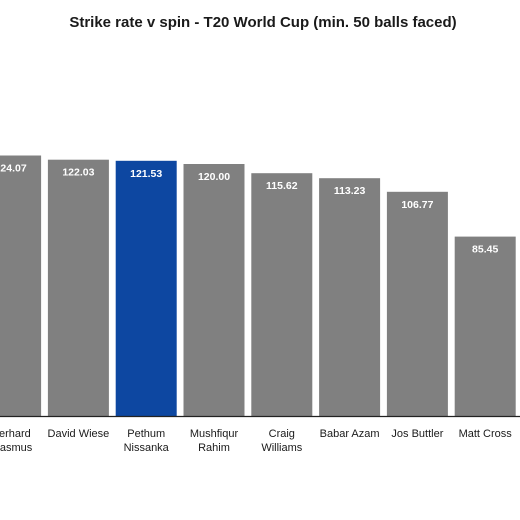 The image size is (520, 520). What do you see at coordinates (417, 434) in the screenshot?
I see `category-label: Jos Buttler` at bounding box center [417, 434].